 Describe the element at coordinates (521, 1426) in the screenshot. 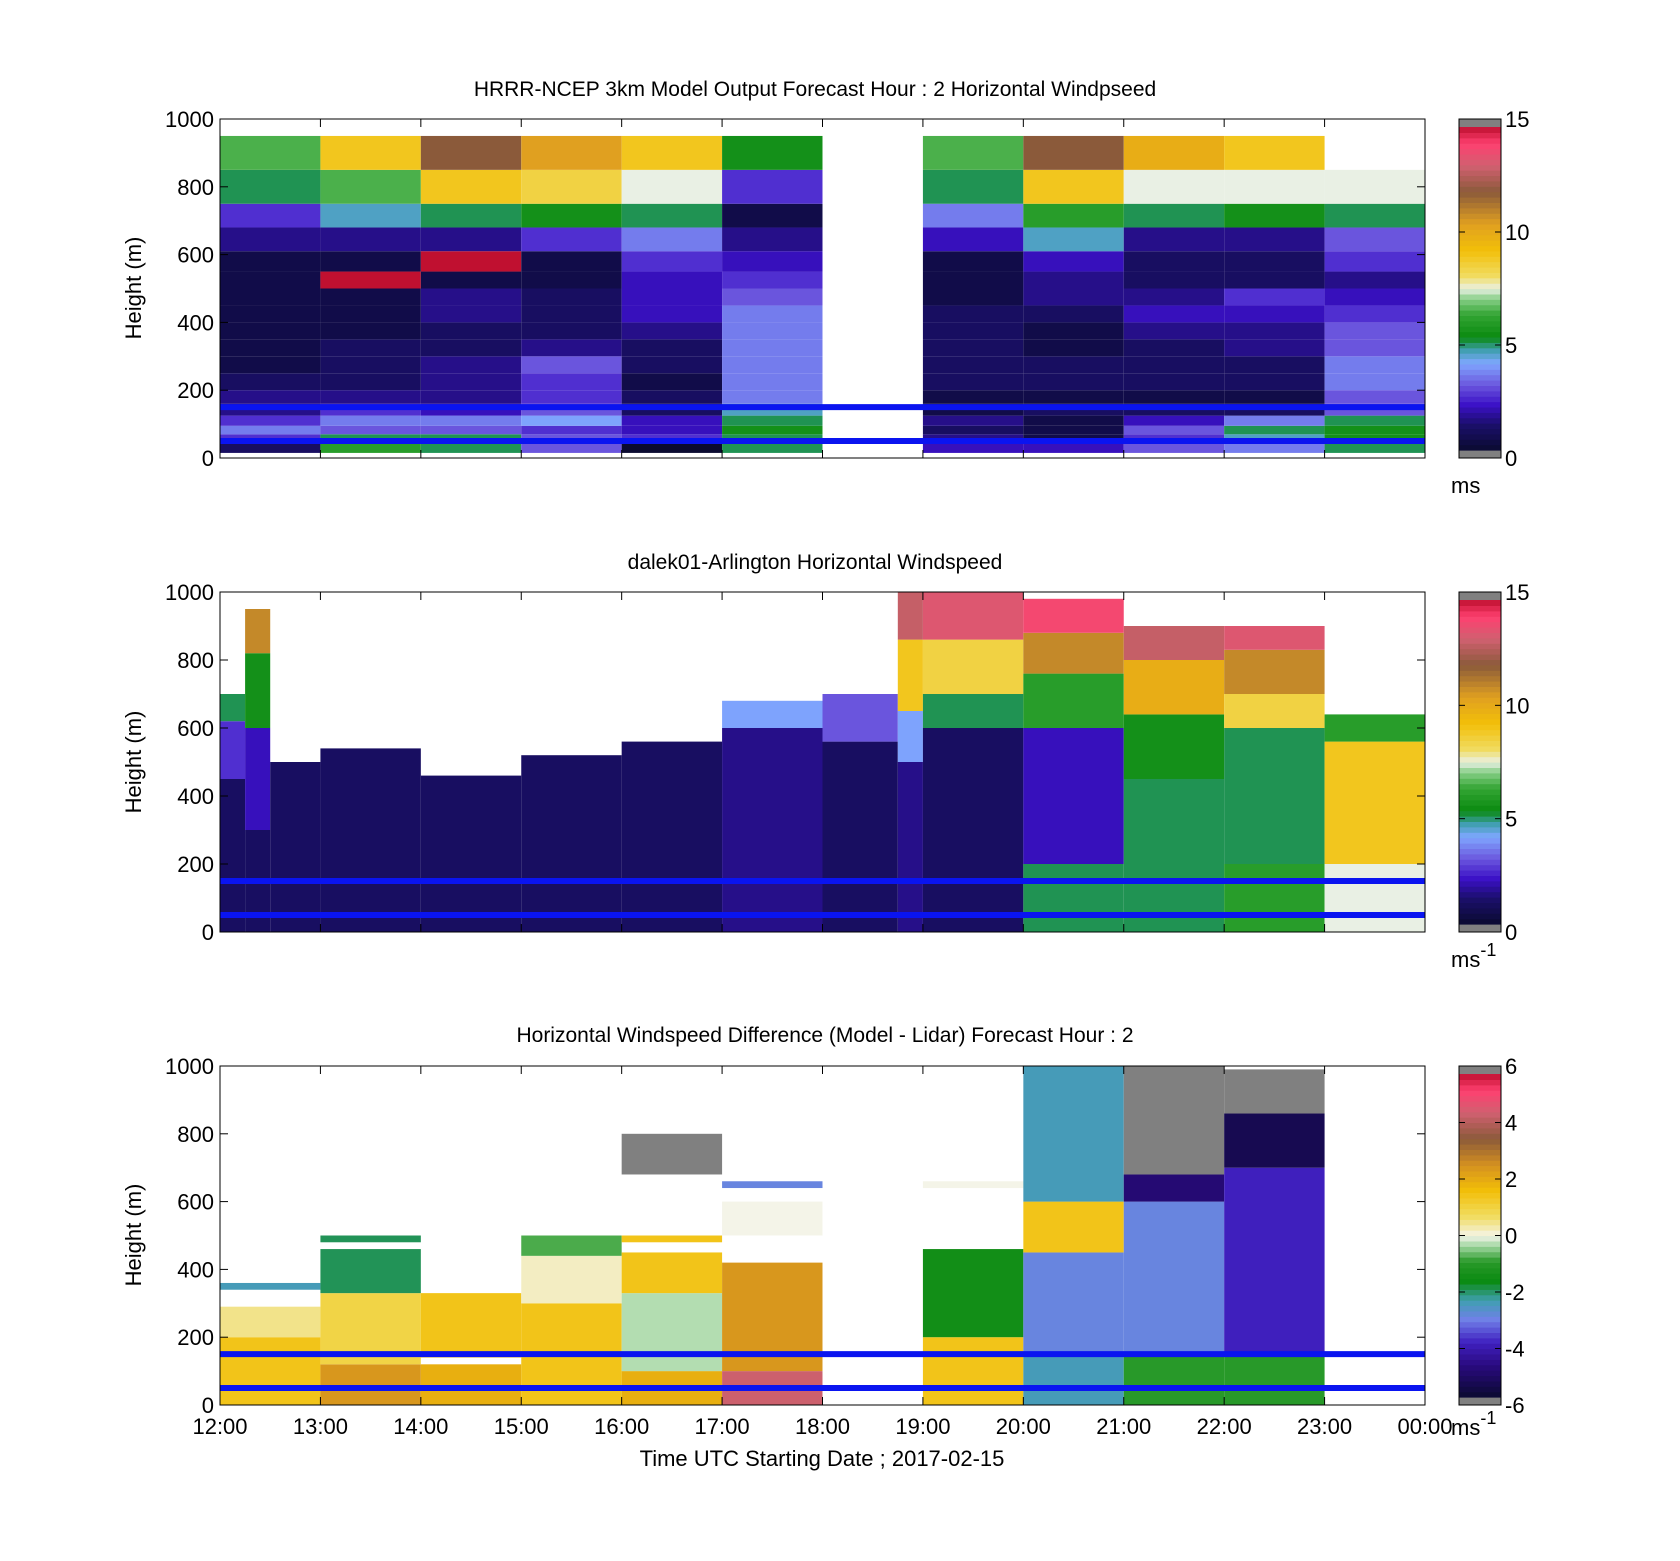

I see `x-tick-label: 15:00` at that location.